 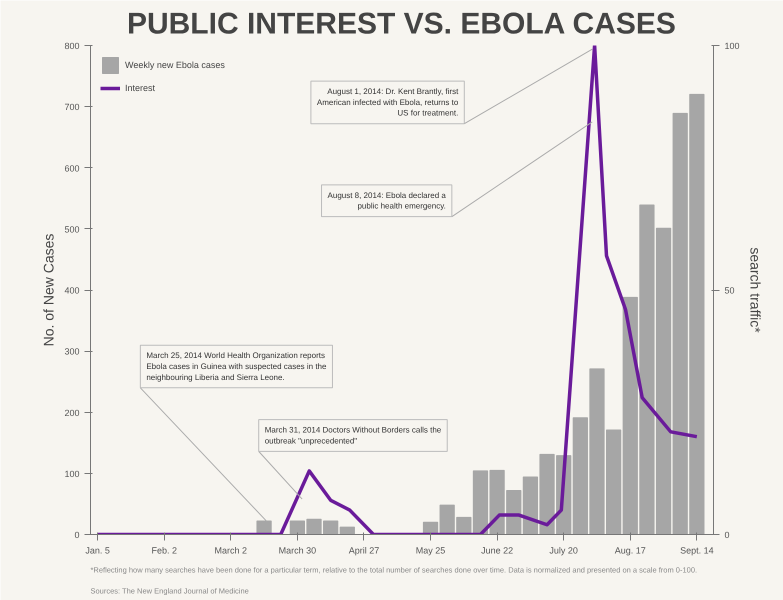 What do you see at coordinates (497, 551) in the screenshot?
I see `x-tick-label: June 22` at bounding box center [497, 551].